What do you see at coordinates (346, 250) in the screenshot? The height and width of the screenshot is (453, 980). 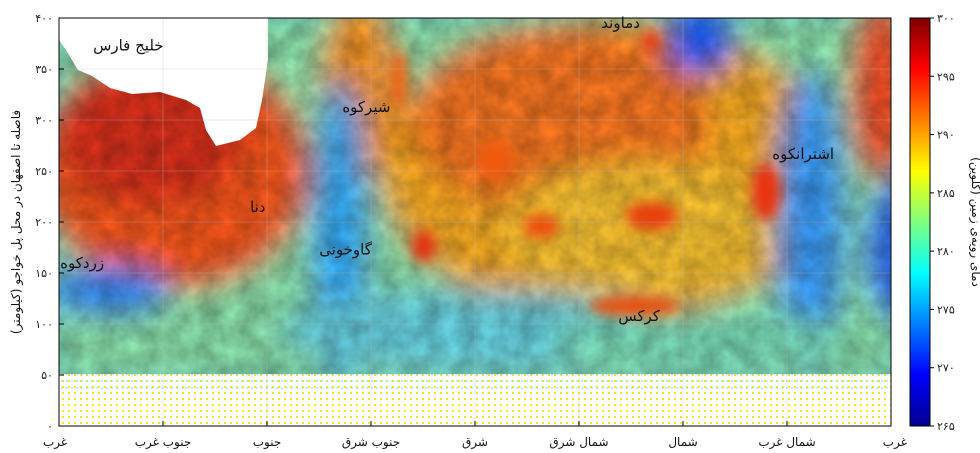 I see `place-label: گاوخونی` at bounding box center [346, 250].